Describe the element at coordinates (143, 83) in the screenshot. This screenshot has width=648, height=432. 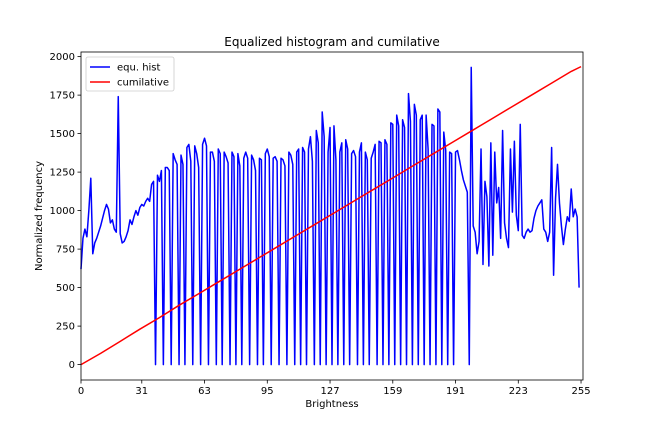
I see `legend-label: cumilative` at that location.